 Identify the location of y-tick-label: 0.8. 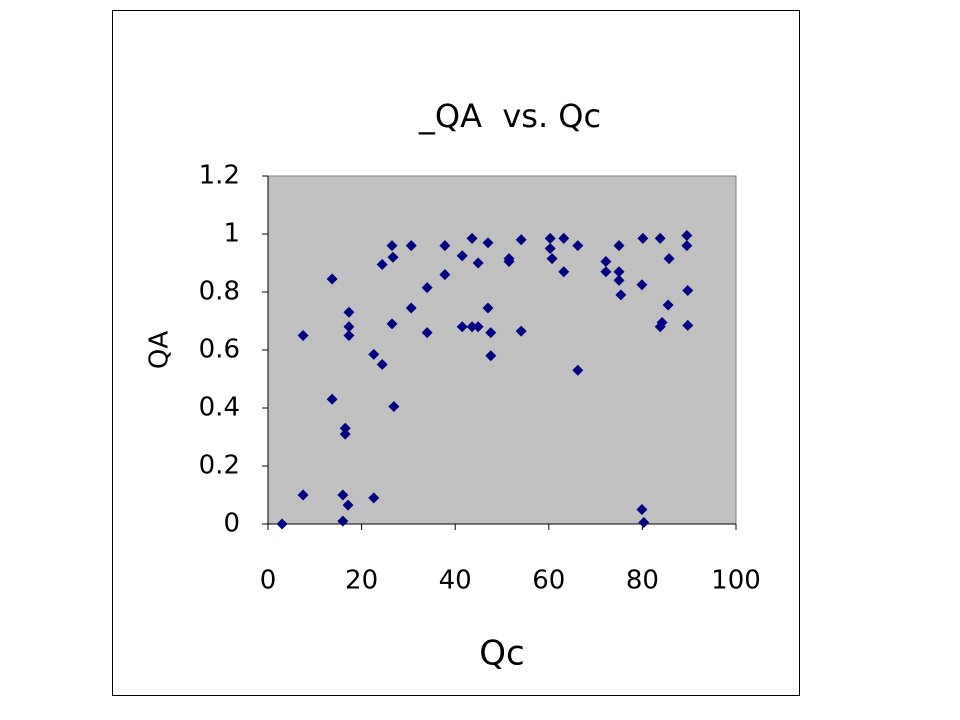
(219, 292).